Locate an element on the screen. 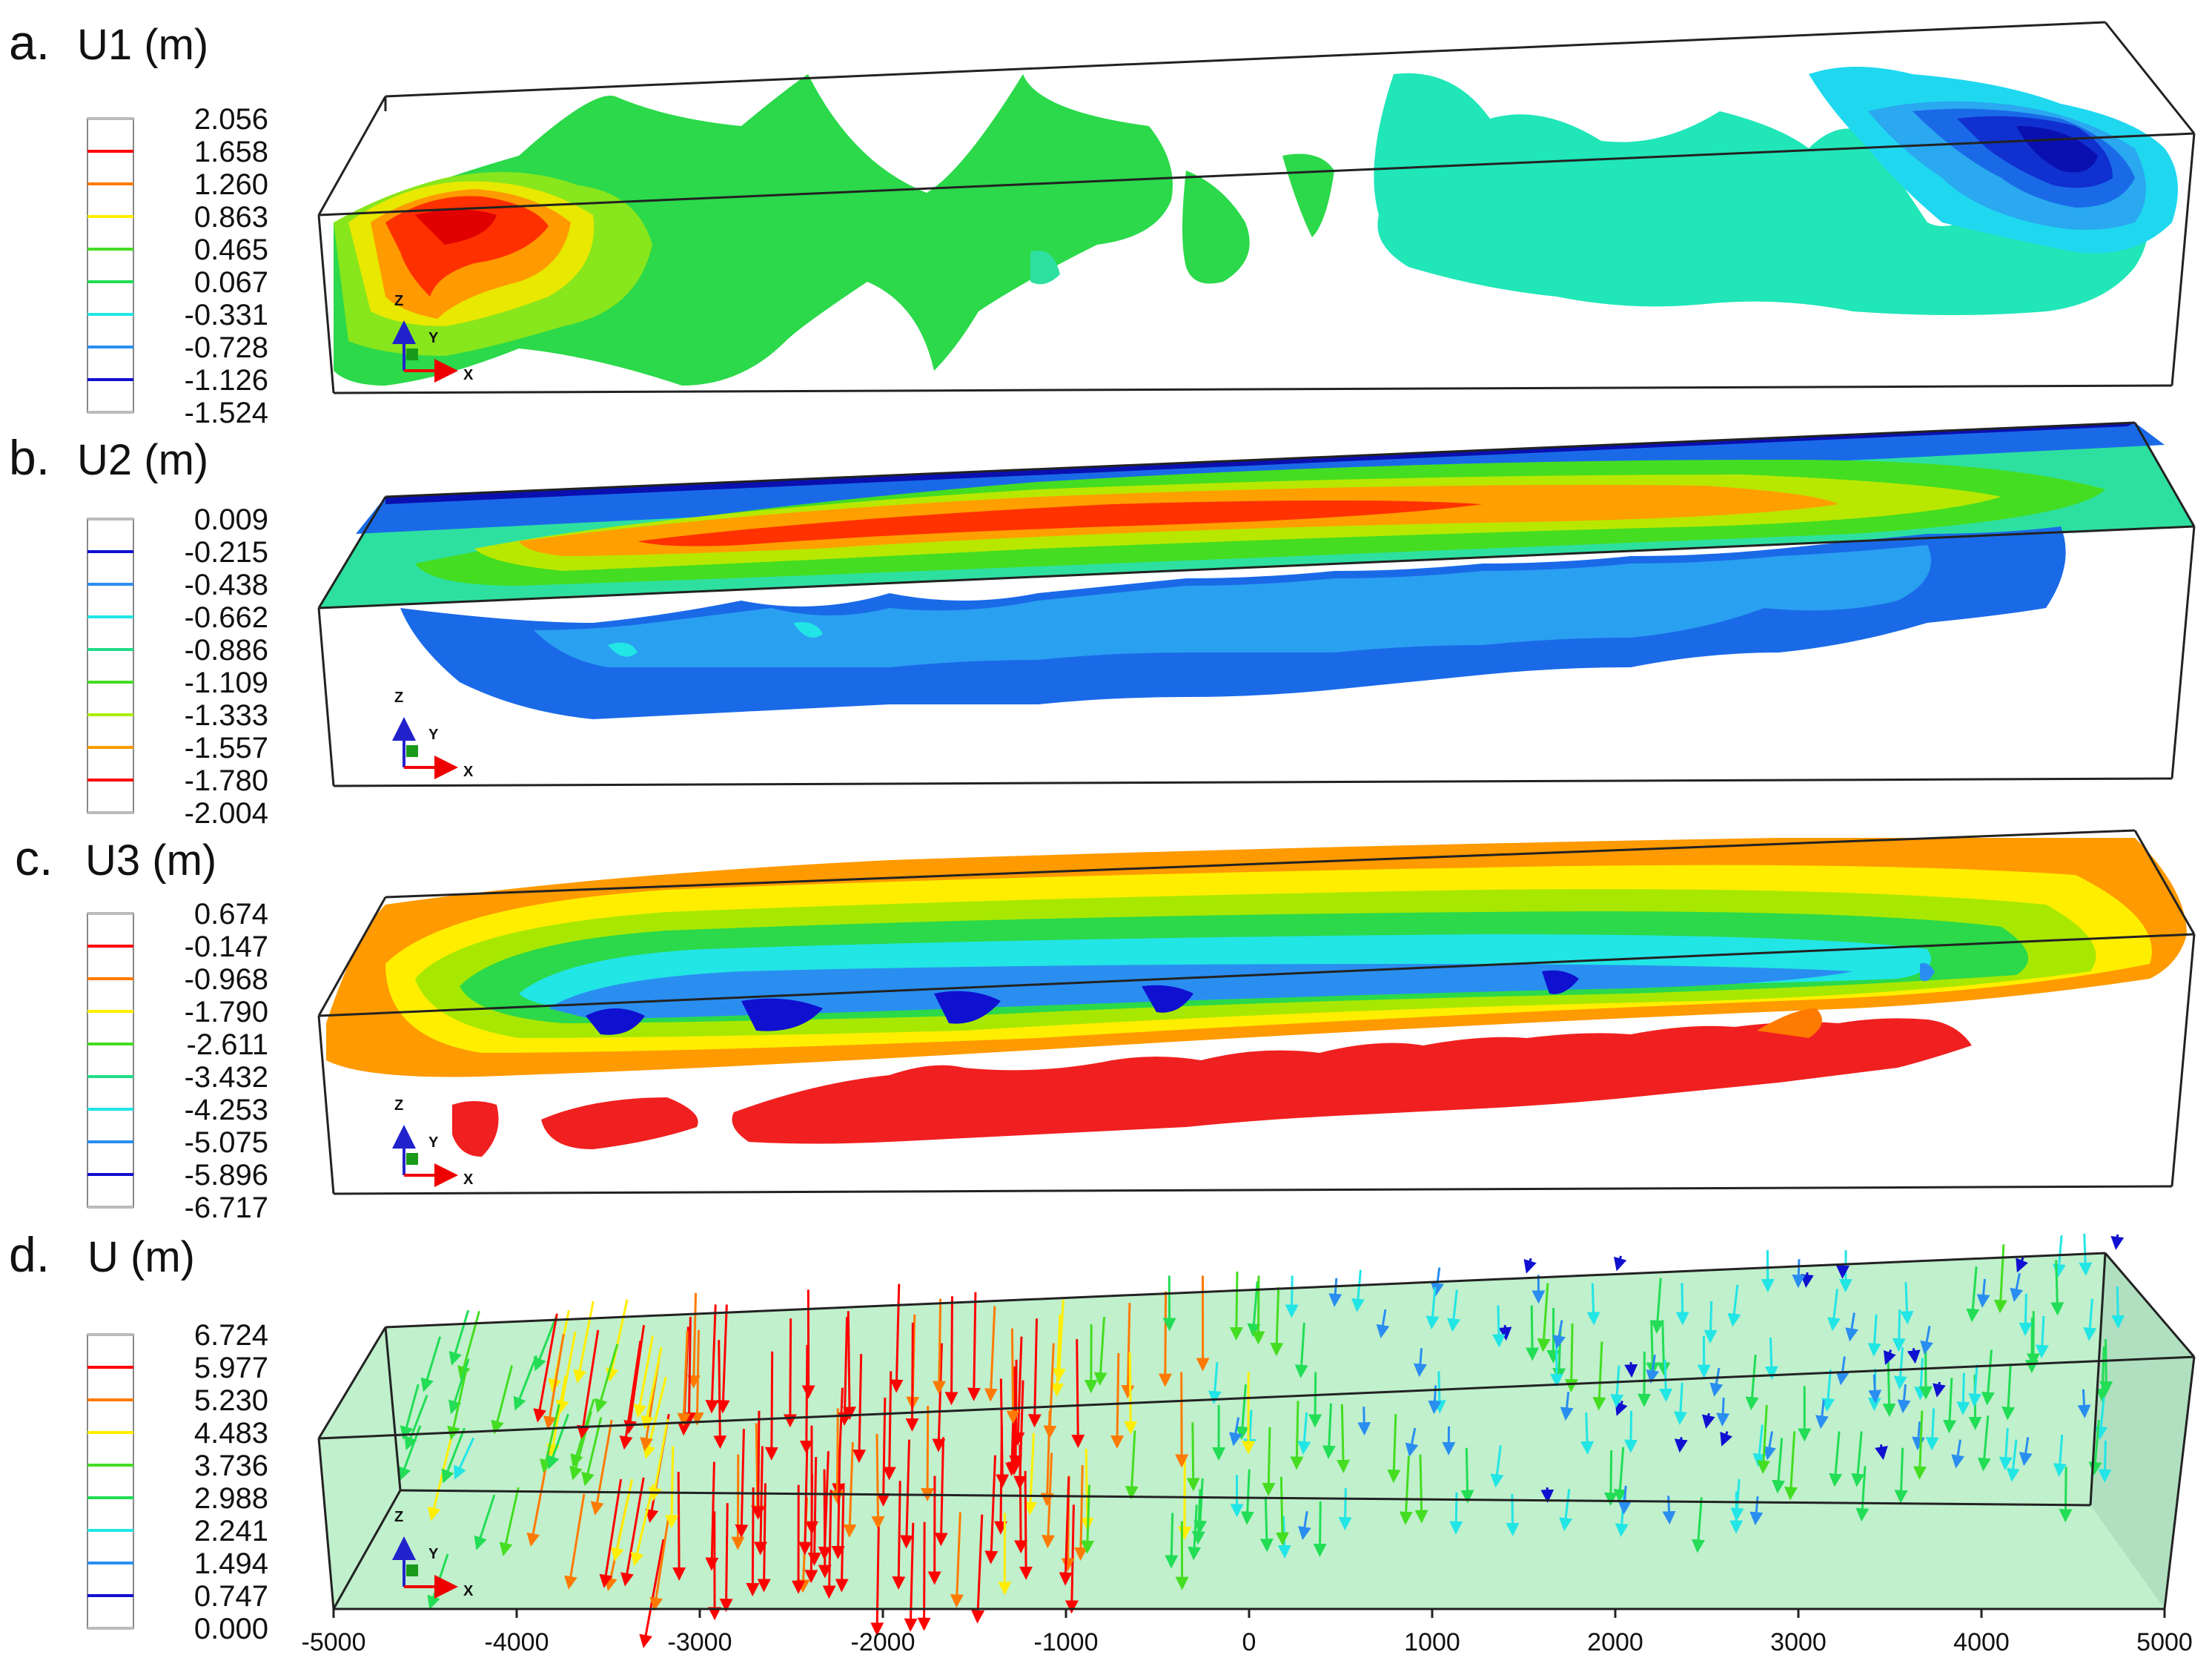 This screenshot has height=1672, width=2212. x-tick-label: -1000 is located at coordinates (1067, 1642).